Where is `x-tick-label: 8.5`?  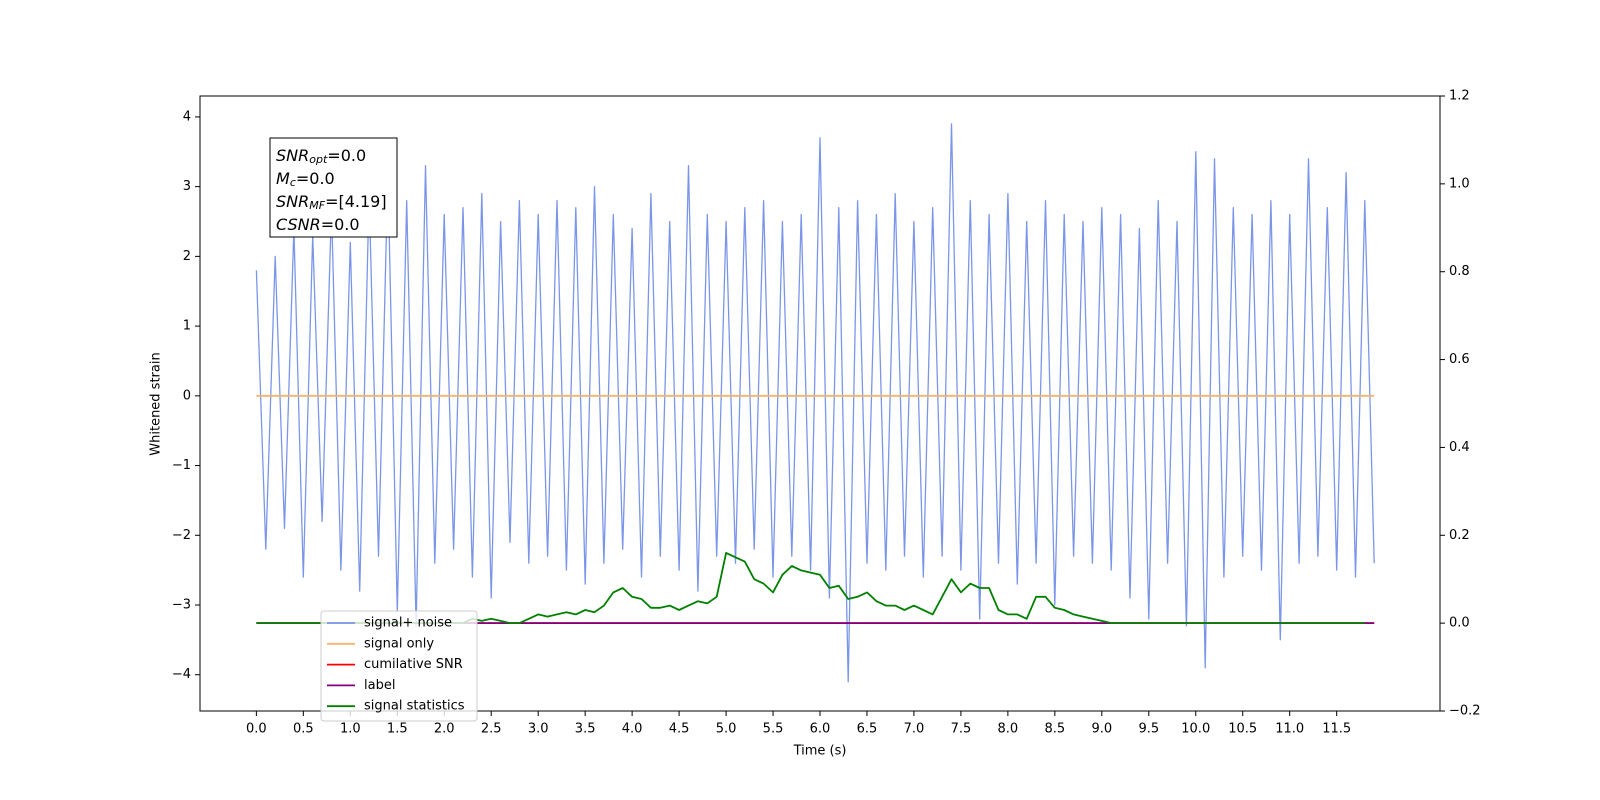 x-tick-label: 8.5 is located at coordinates (1055, 729).